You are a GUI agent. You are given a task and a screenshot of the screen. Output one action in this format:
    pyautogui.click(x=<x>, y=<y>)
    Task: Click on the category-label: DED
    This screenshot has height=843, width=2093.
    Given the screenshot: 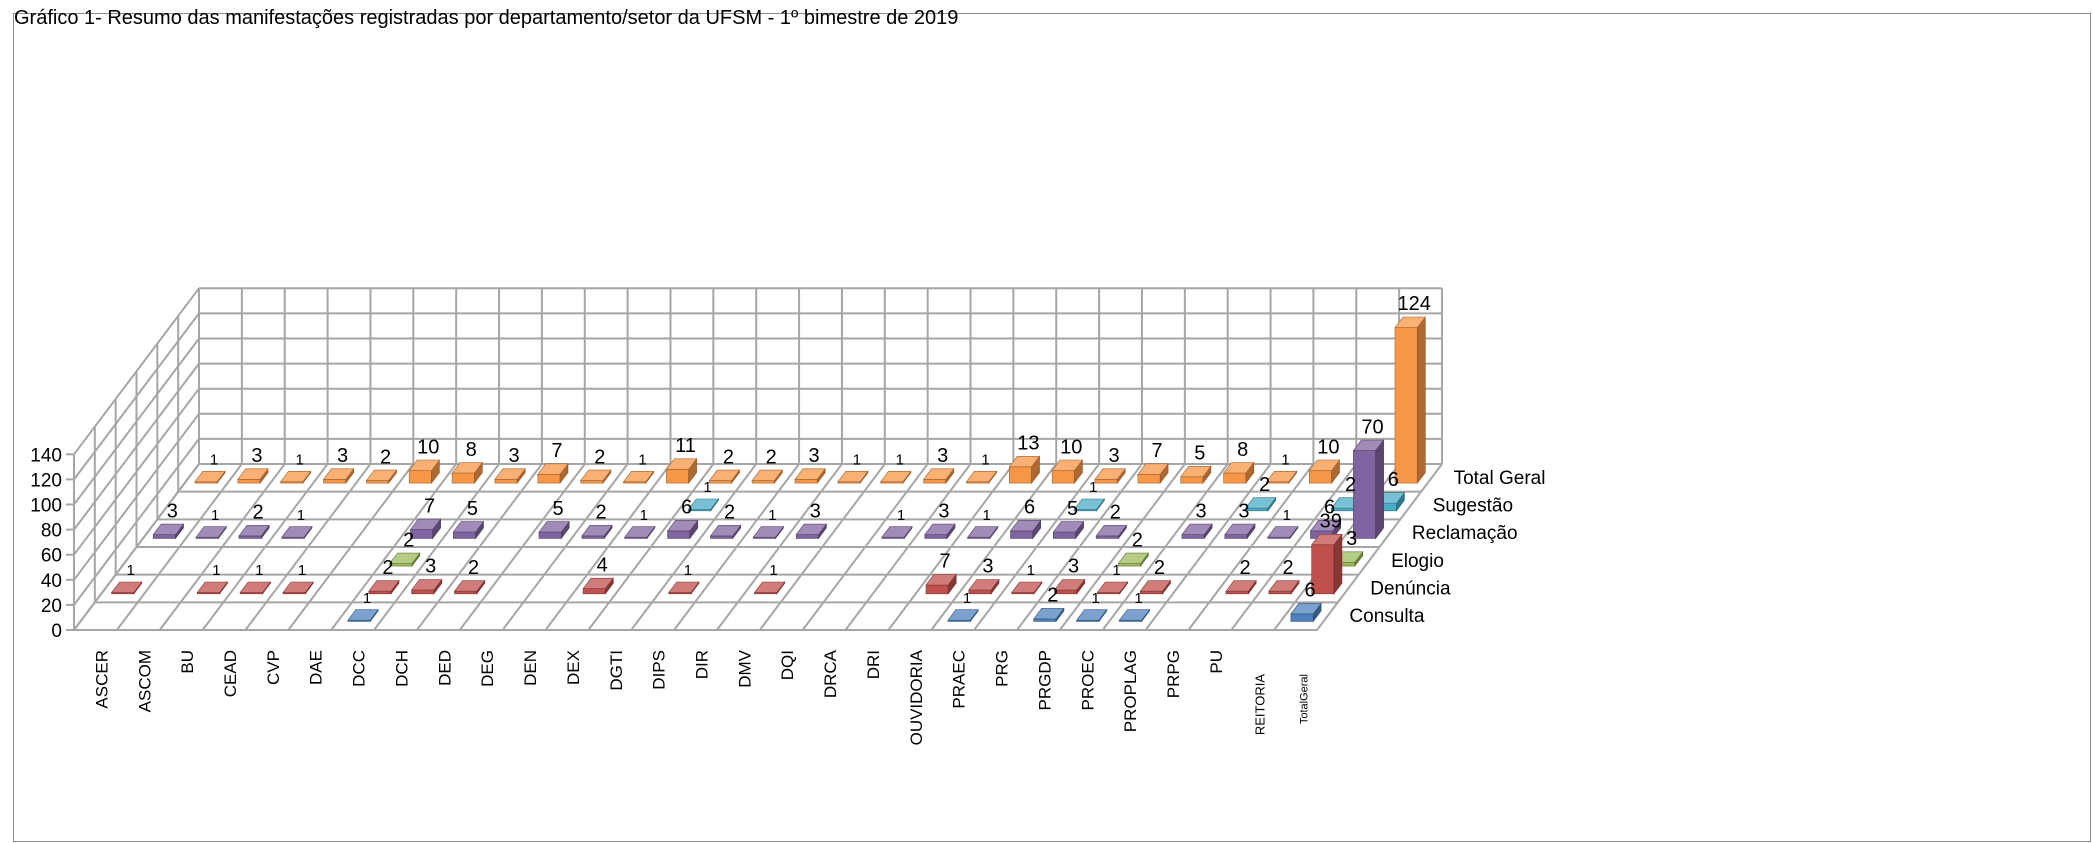 What is the action you would take?
    pyautogui.click(x=444, y=668)
    